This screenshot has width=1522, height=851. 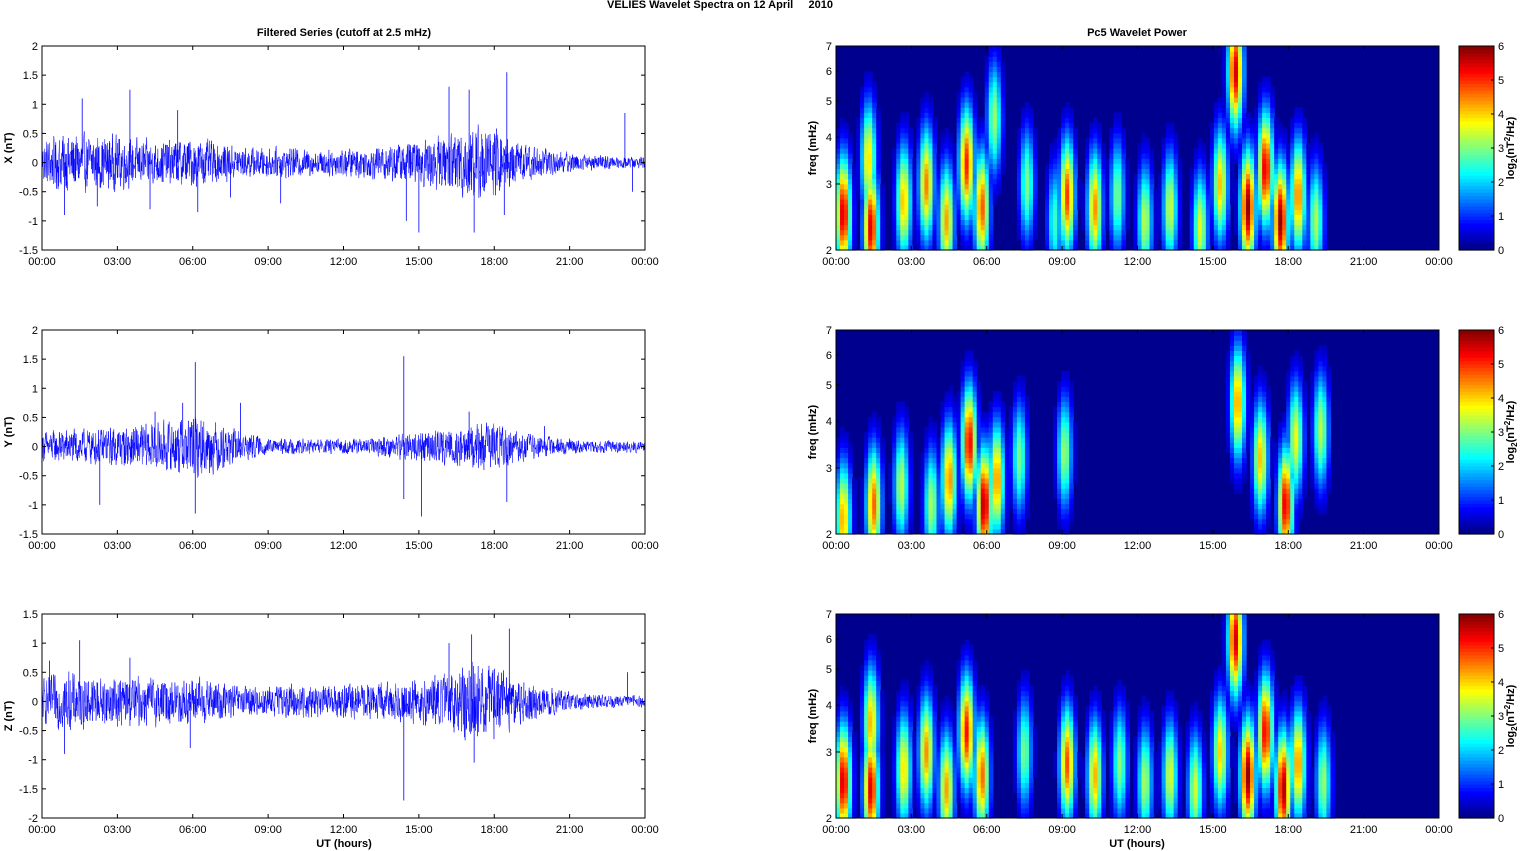 What do you see at coordinates (1288, 262) in the screenshot?
I see `spectrum-x-xtick-label: 18:00` at bounding box center [1288, 262].